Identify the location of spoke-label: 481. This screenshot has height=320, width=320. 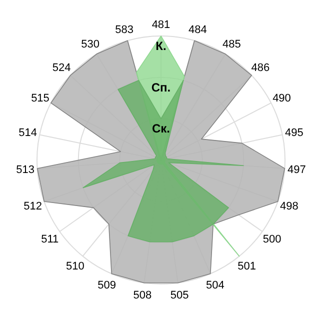
(161, 24).